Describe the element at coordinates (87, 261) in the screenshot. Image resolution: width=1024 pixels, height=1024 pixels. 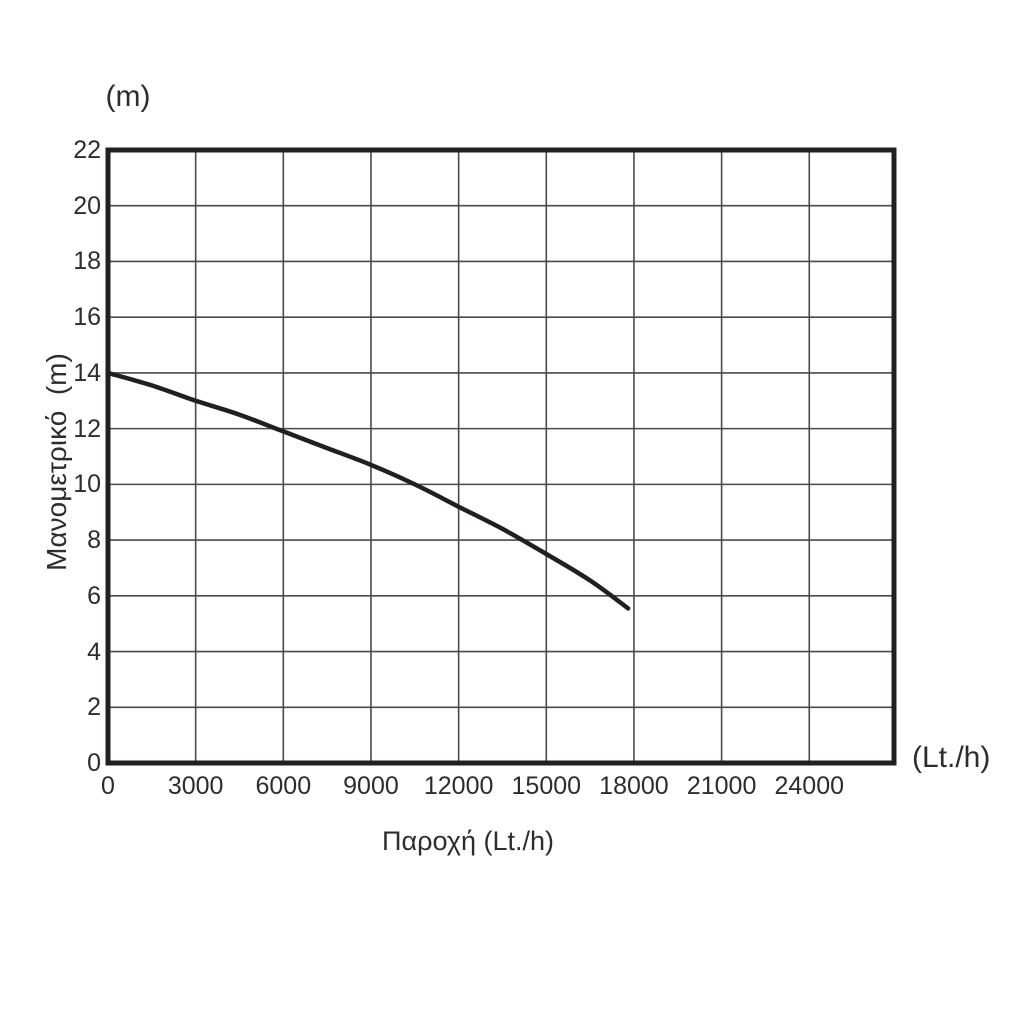
I see `y-tick-label: 18` at that location.